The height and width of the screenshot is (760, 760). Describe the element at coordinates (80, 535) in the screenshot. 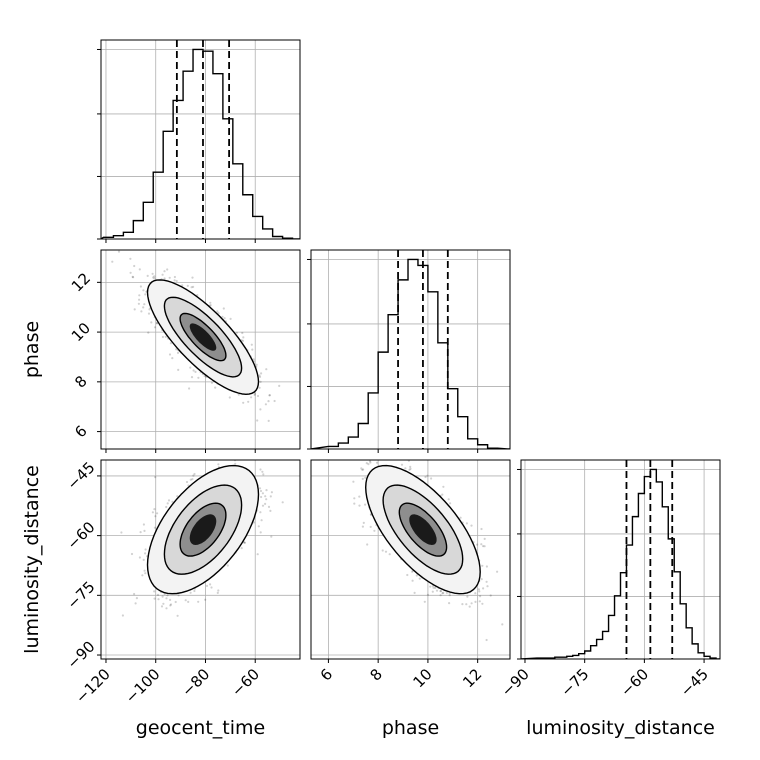

I see `y-tick-label: −60` at that location.